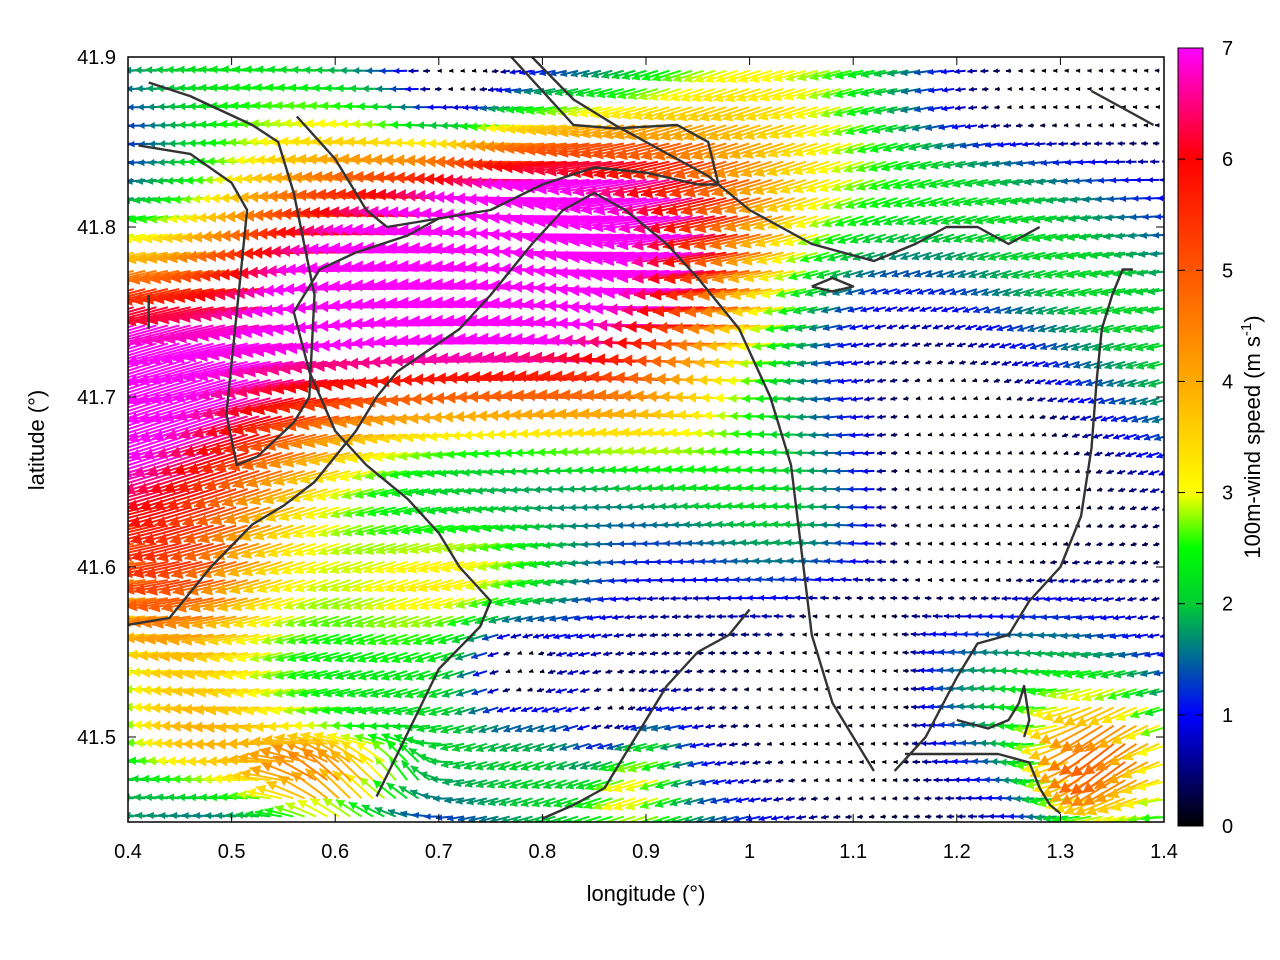  Describe the element at coordinates (853, 852) in the screenshot. I see `x-tick-label: 1.1` at that location.